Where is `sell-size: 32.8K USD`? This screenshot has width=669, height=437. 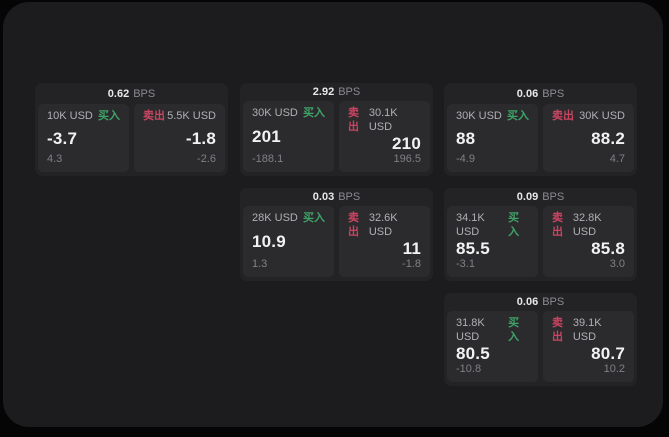 sell-size: 32.8K USD is located at coordinates (587, 225).